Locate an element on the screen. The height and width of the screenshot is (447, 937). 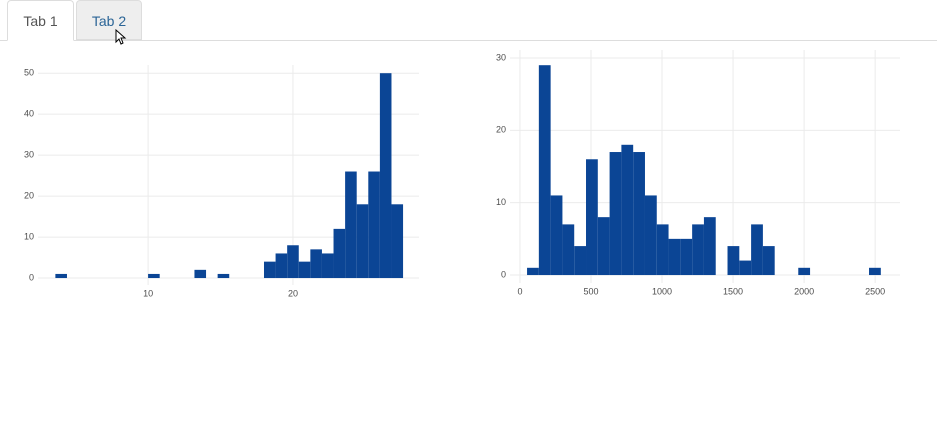
cursor is located at coordinates (121, 36).